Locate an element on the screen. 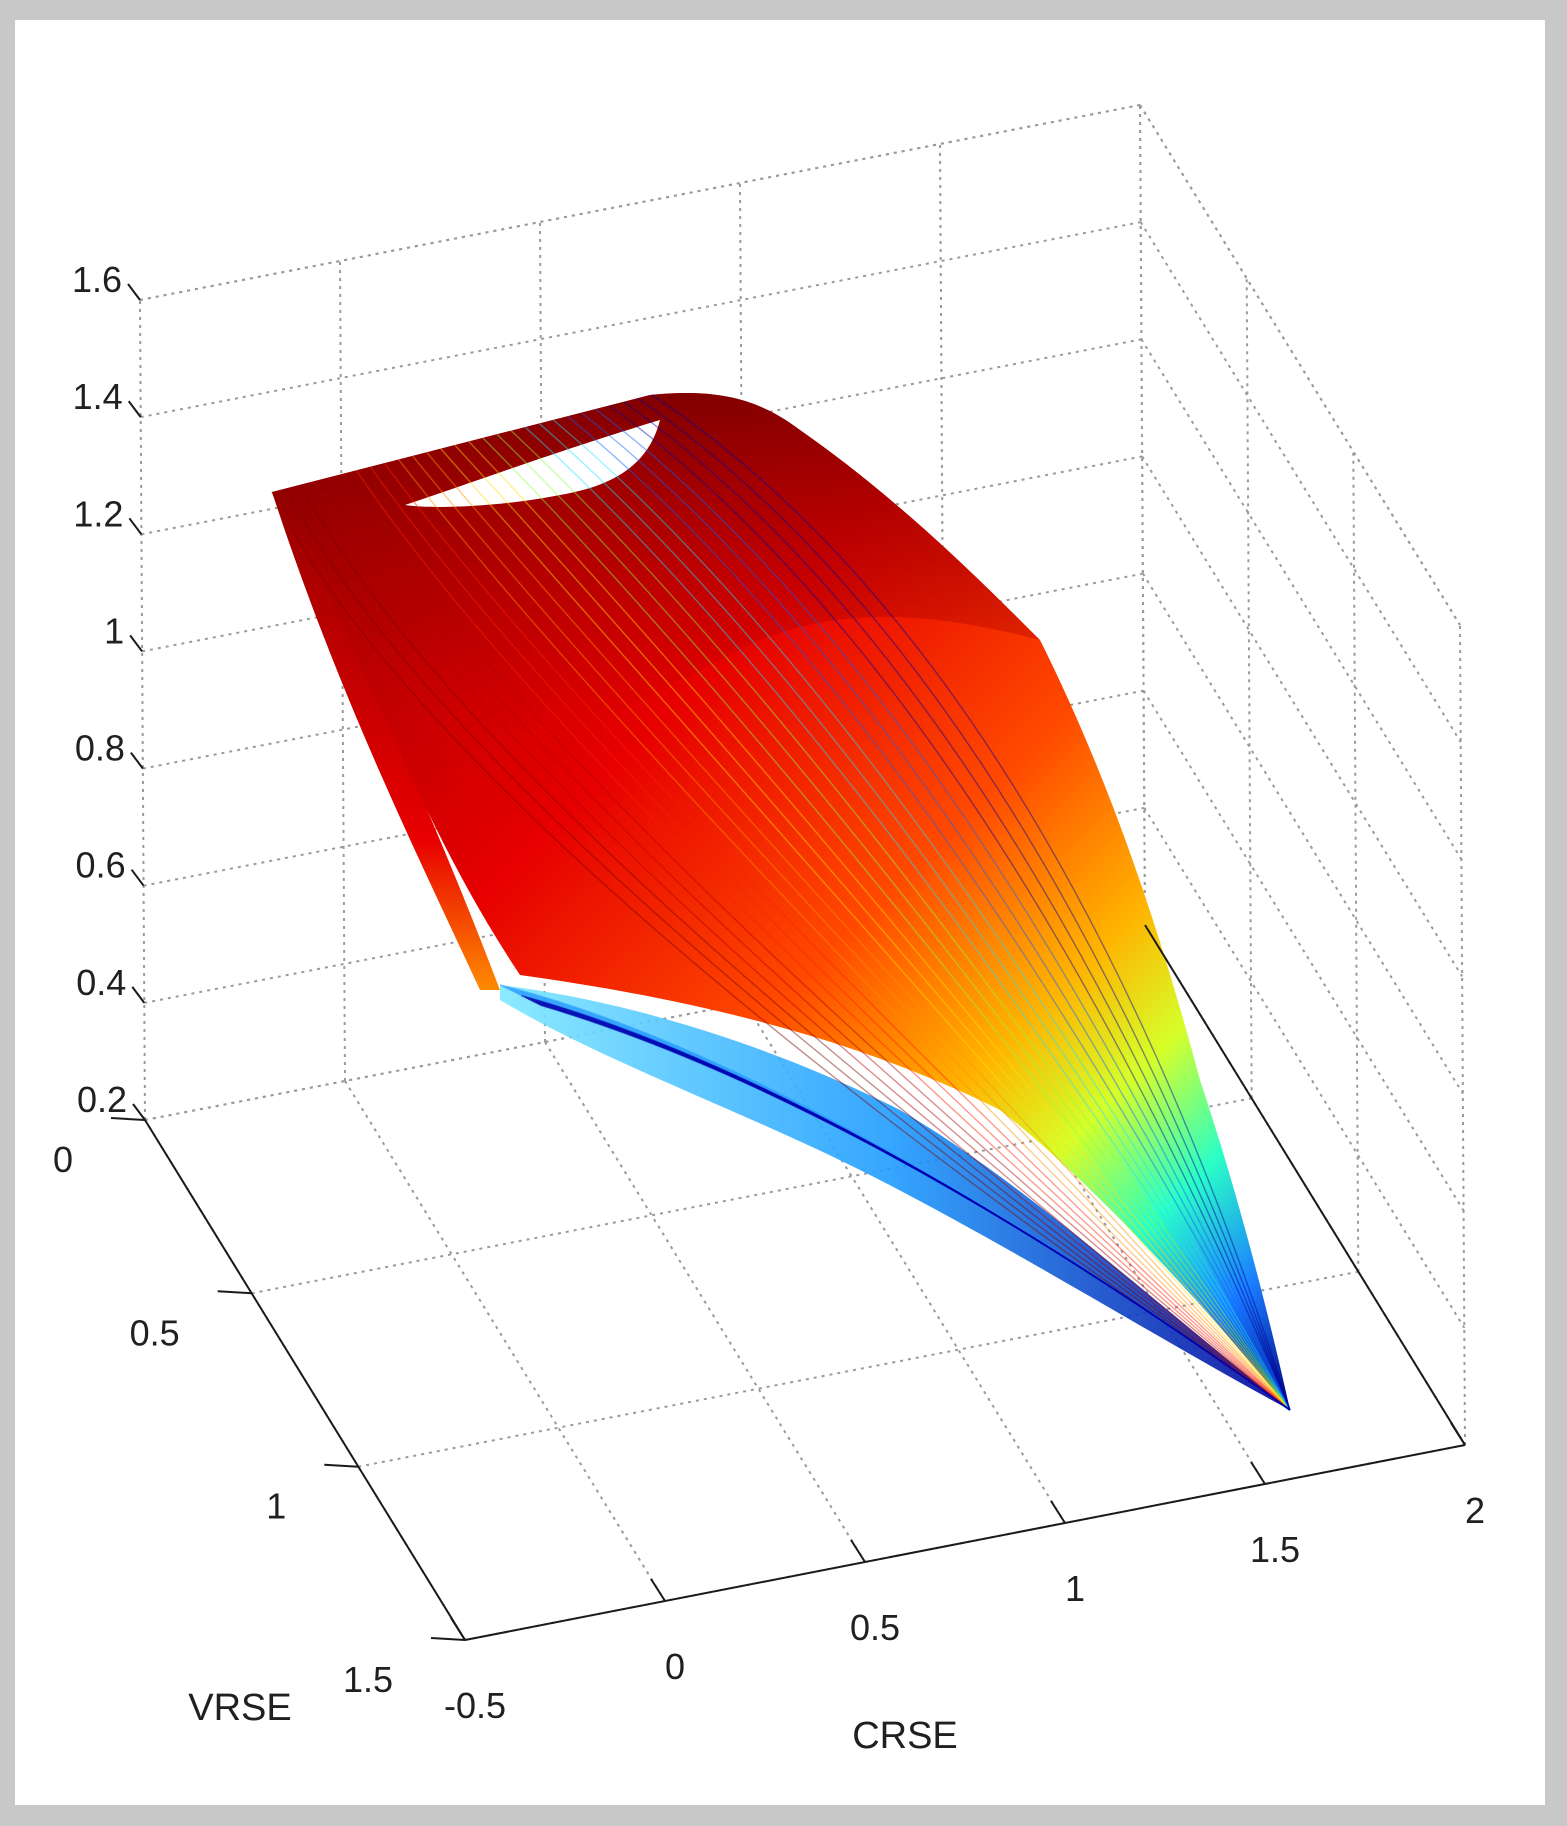 This screenshot has height=1826, width=1567. y-axis-title: VRSE is located at coordinates (239, 1708).